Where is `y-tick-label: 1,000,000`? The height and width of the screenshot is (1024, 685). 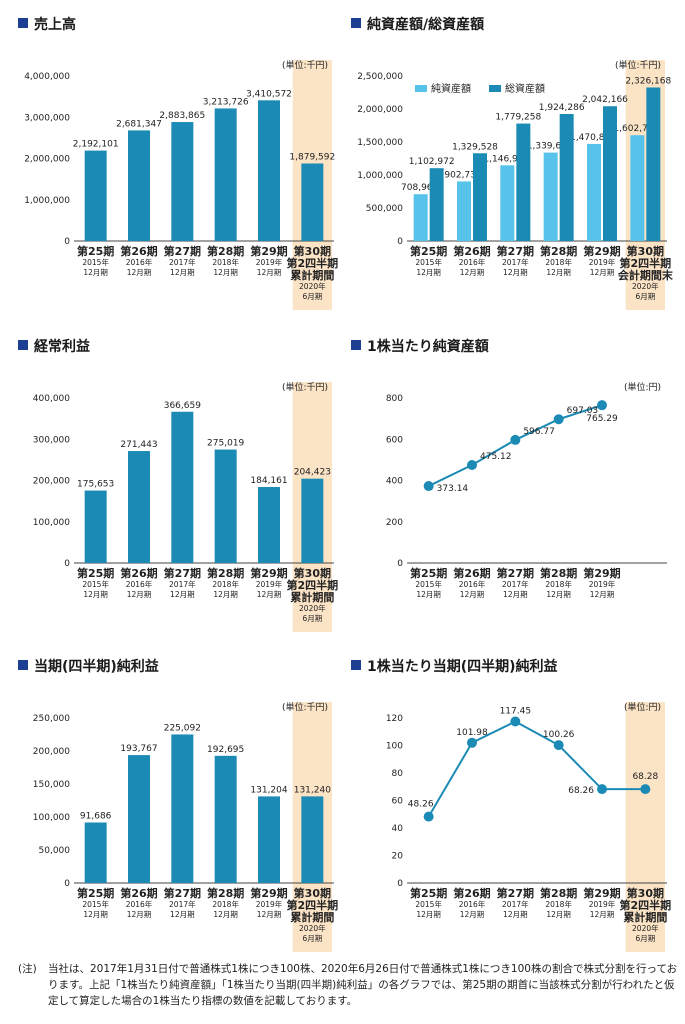 y-tick-label: 1,000,000 is located at coordinates (47, 201).